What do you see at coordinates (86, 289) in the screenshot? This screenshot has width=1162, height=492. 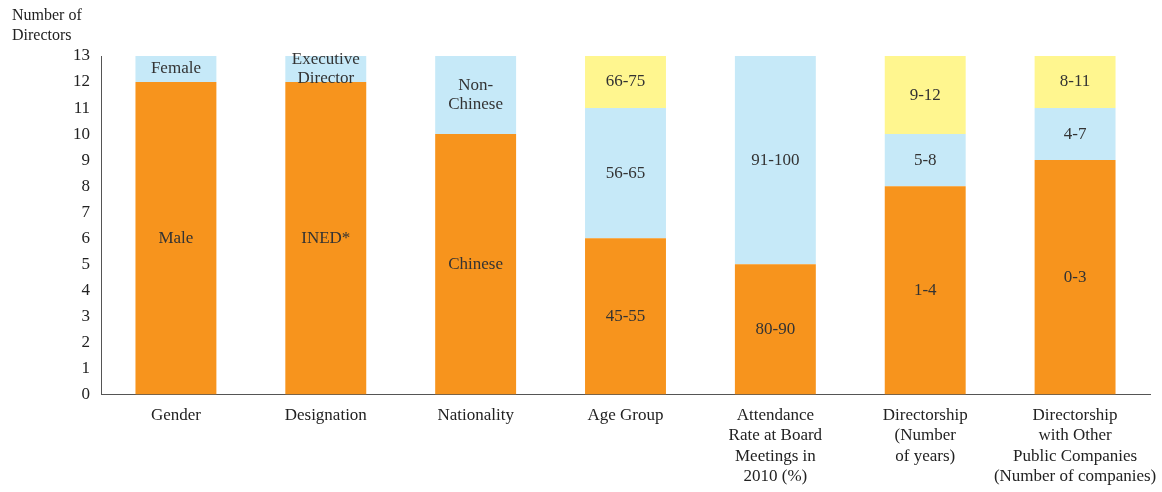 I see `y-tick-label: 4` at bounding box center [86, 289].